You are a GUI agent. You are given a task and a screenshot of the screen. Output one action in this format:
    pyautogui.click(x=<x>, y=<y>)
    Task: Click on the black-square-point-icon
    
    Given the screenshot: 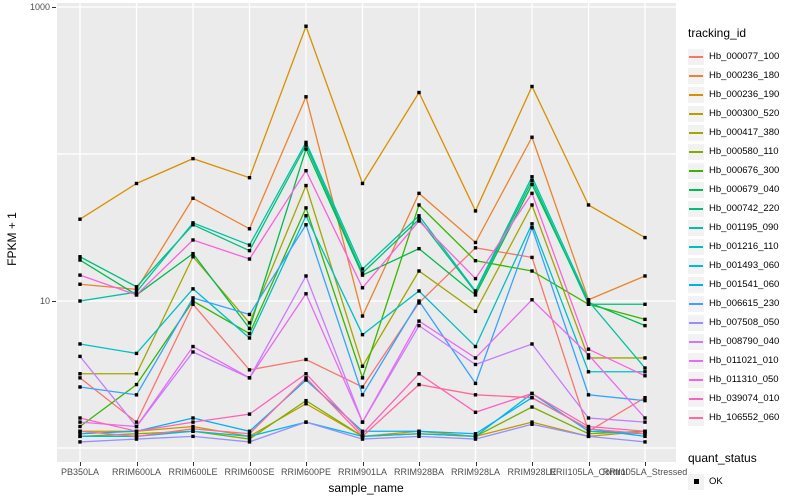 What is the action you would take?
    pyautogui.click(x=696, y=481)
    